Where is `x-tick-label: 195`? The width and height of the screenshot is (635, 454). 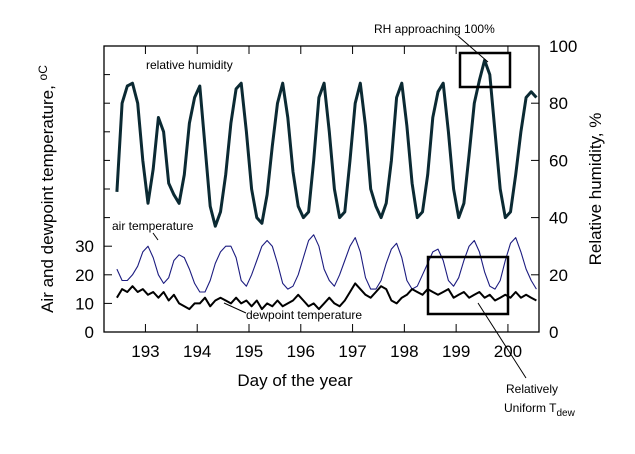
x-tick-label: 195 is located at coordinates (249, 351).